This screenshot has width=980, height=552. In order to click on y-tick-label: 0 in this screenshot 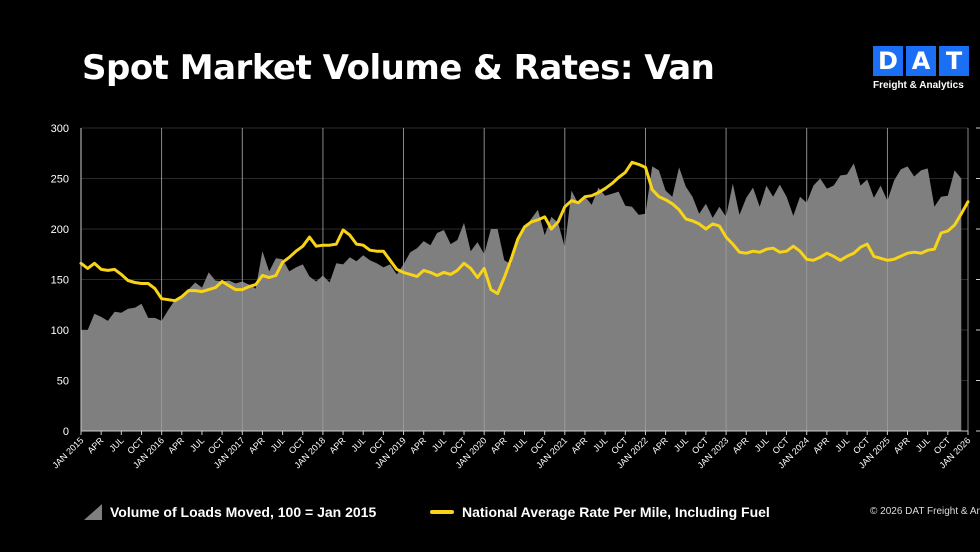, I will do `click(66, 432)`.